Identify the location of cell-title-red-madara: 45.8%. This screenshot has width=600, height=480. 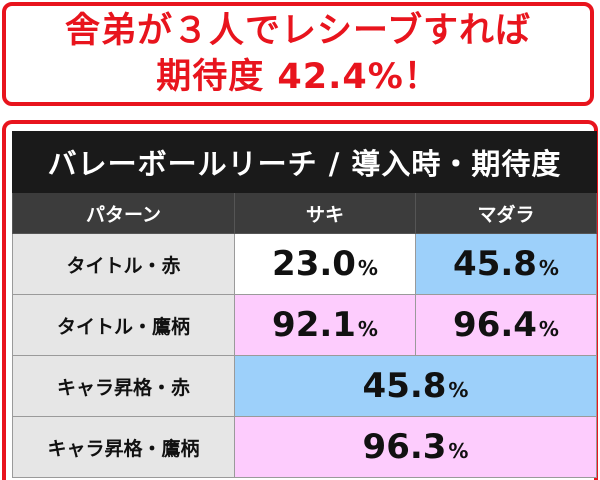
(506, 264).